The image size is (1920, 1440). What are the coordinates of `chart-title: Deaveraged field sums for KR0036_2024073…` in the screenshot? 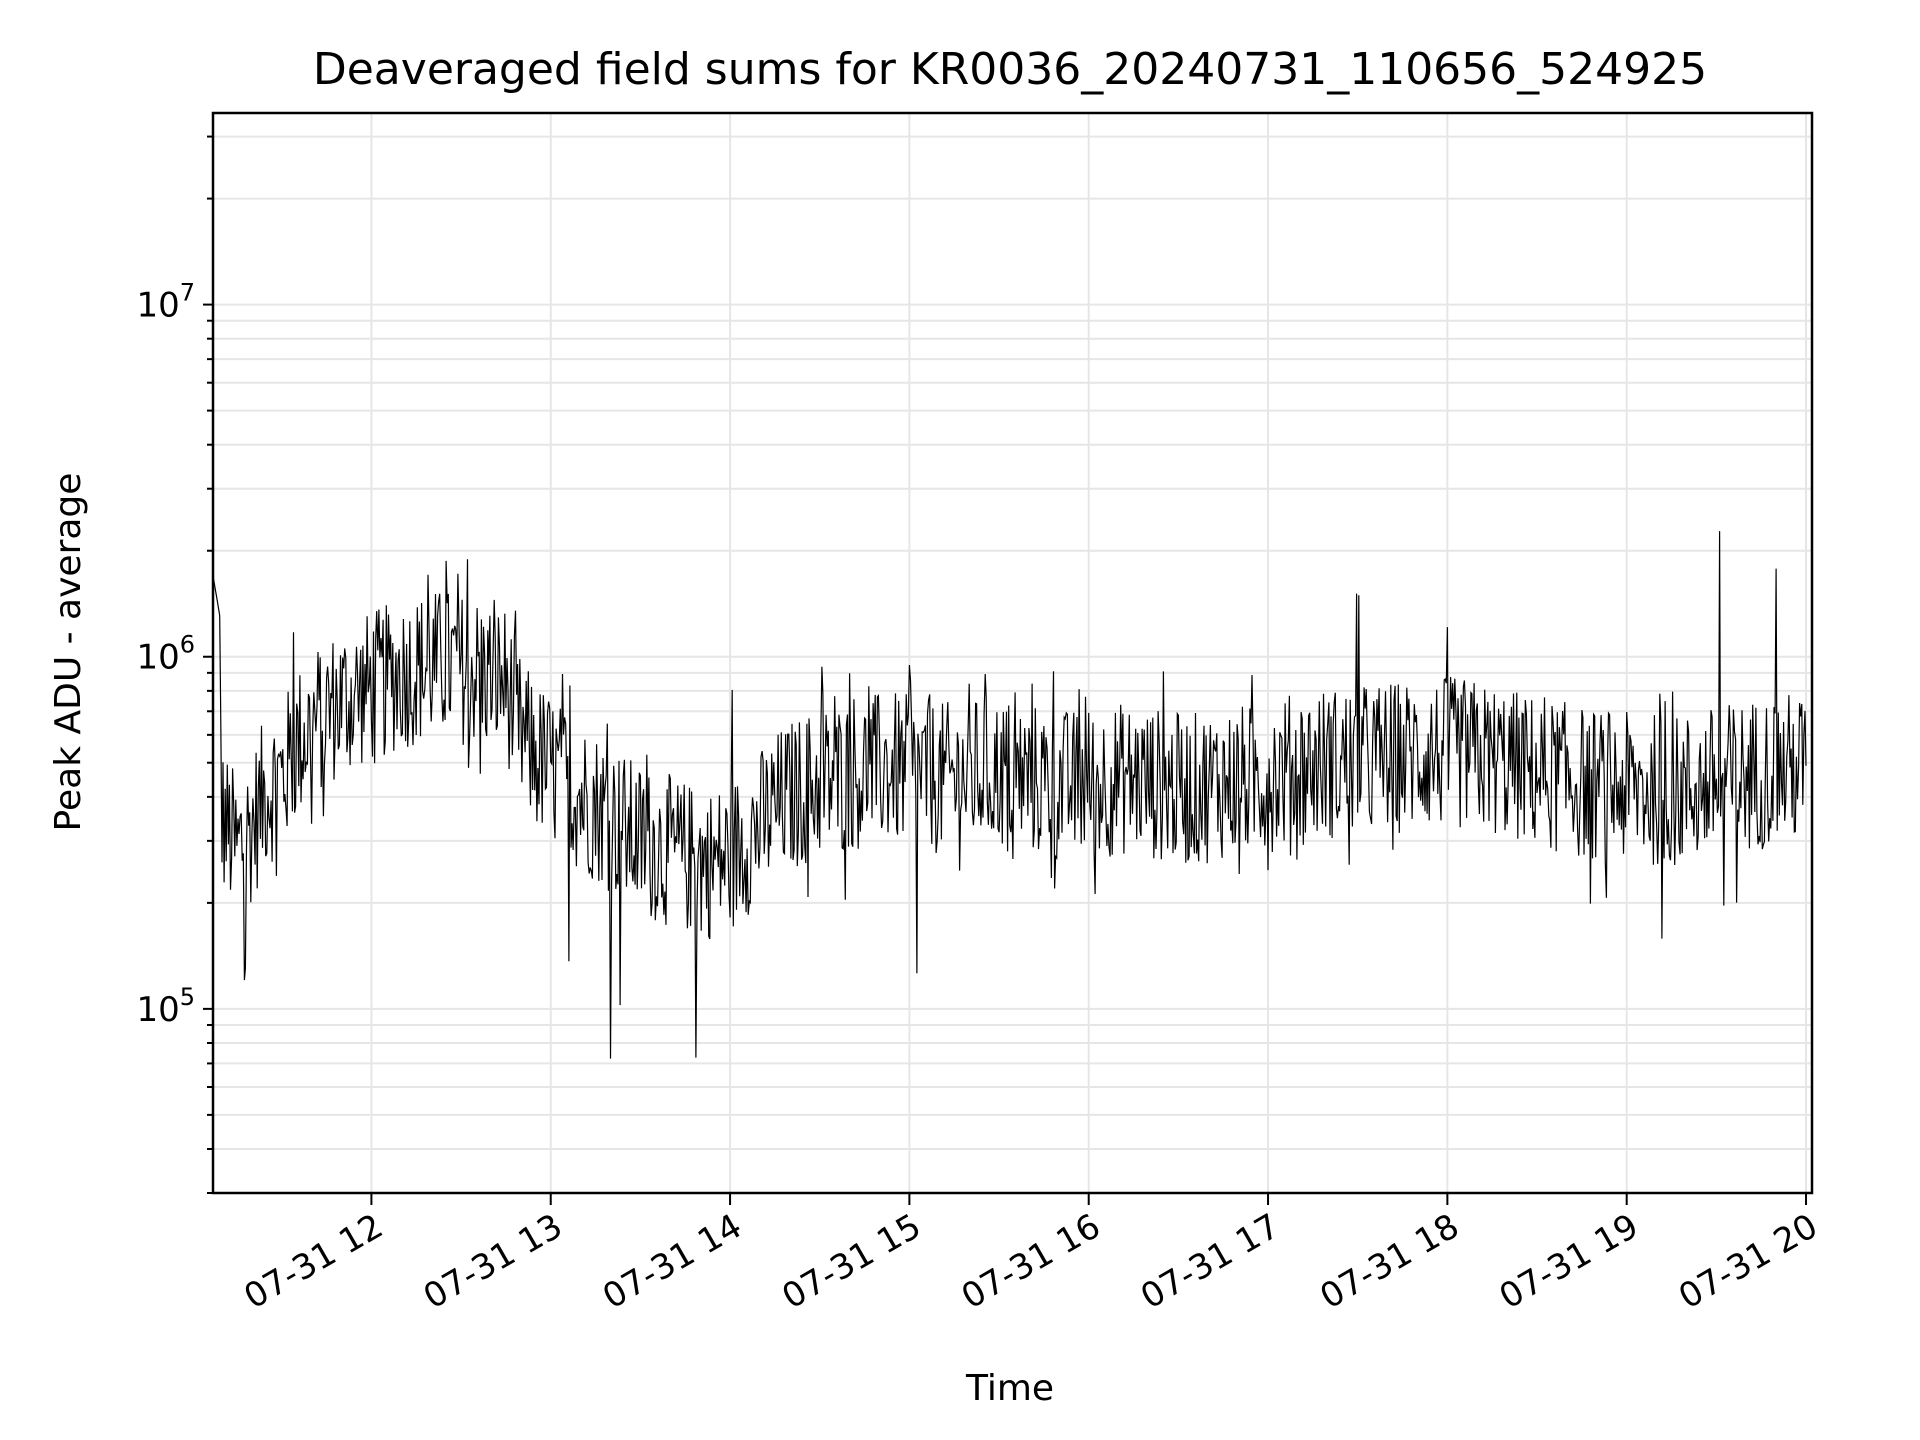 It's located at (1010, 69).